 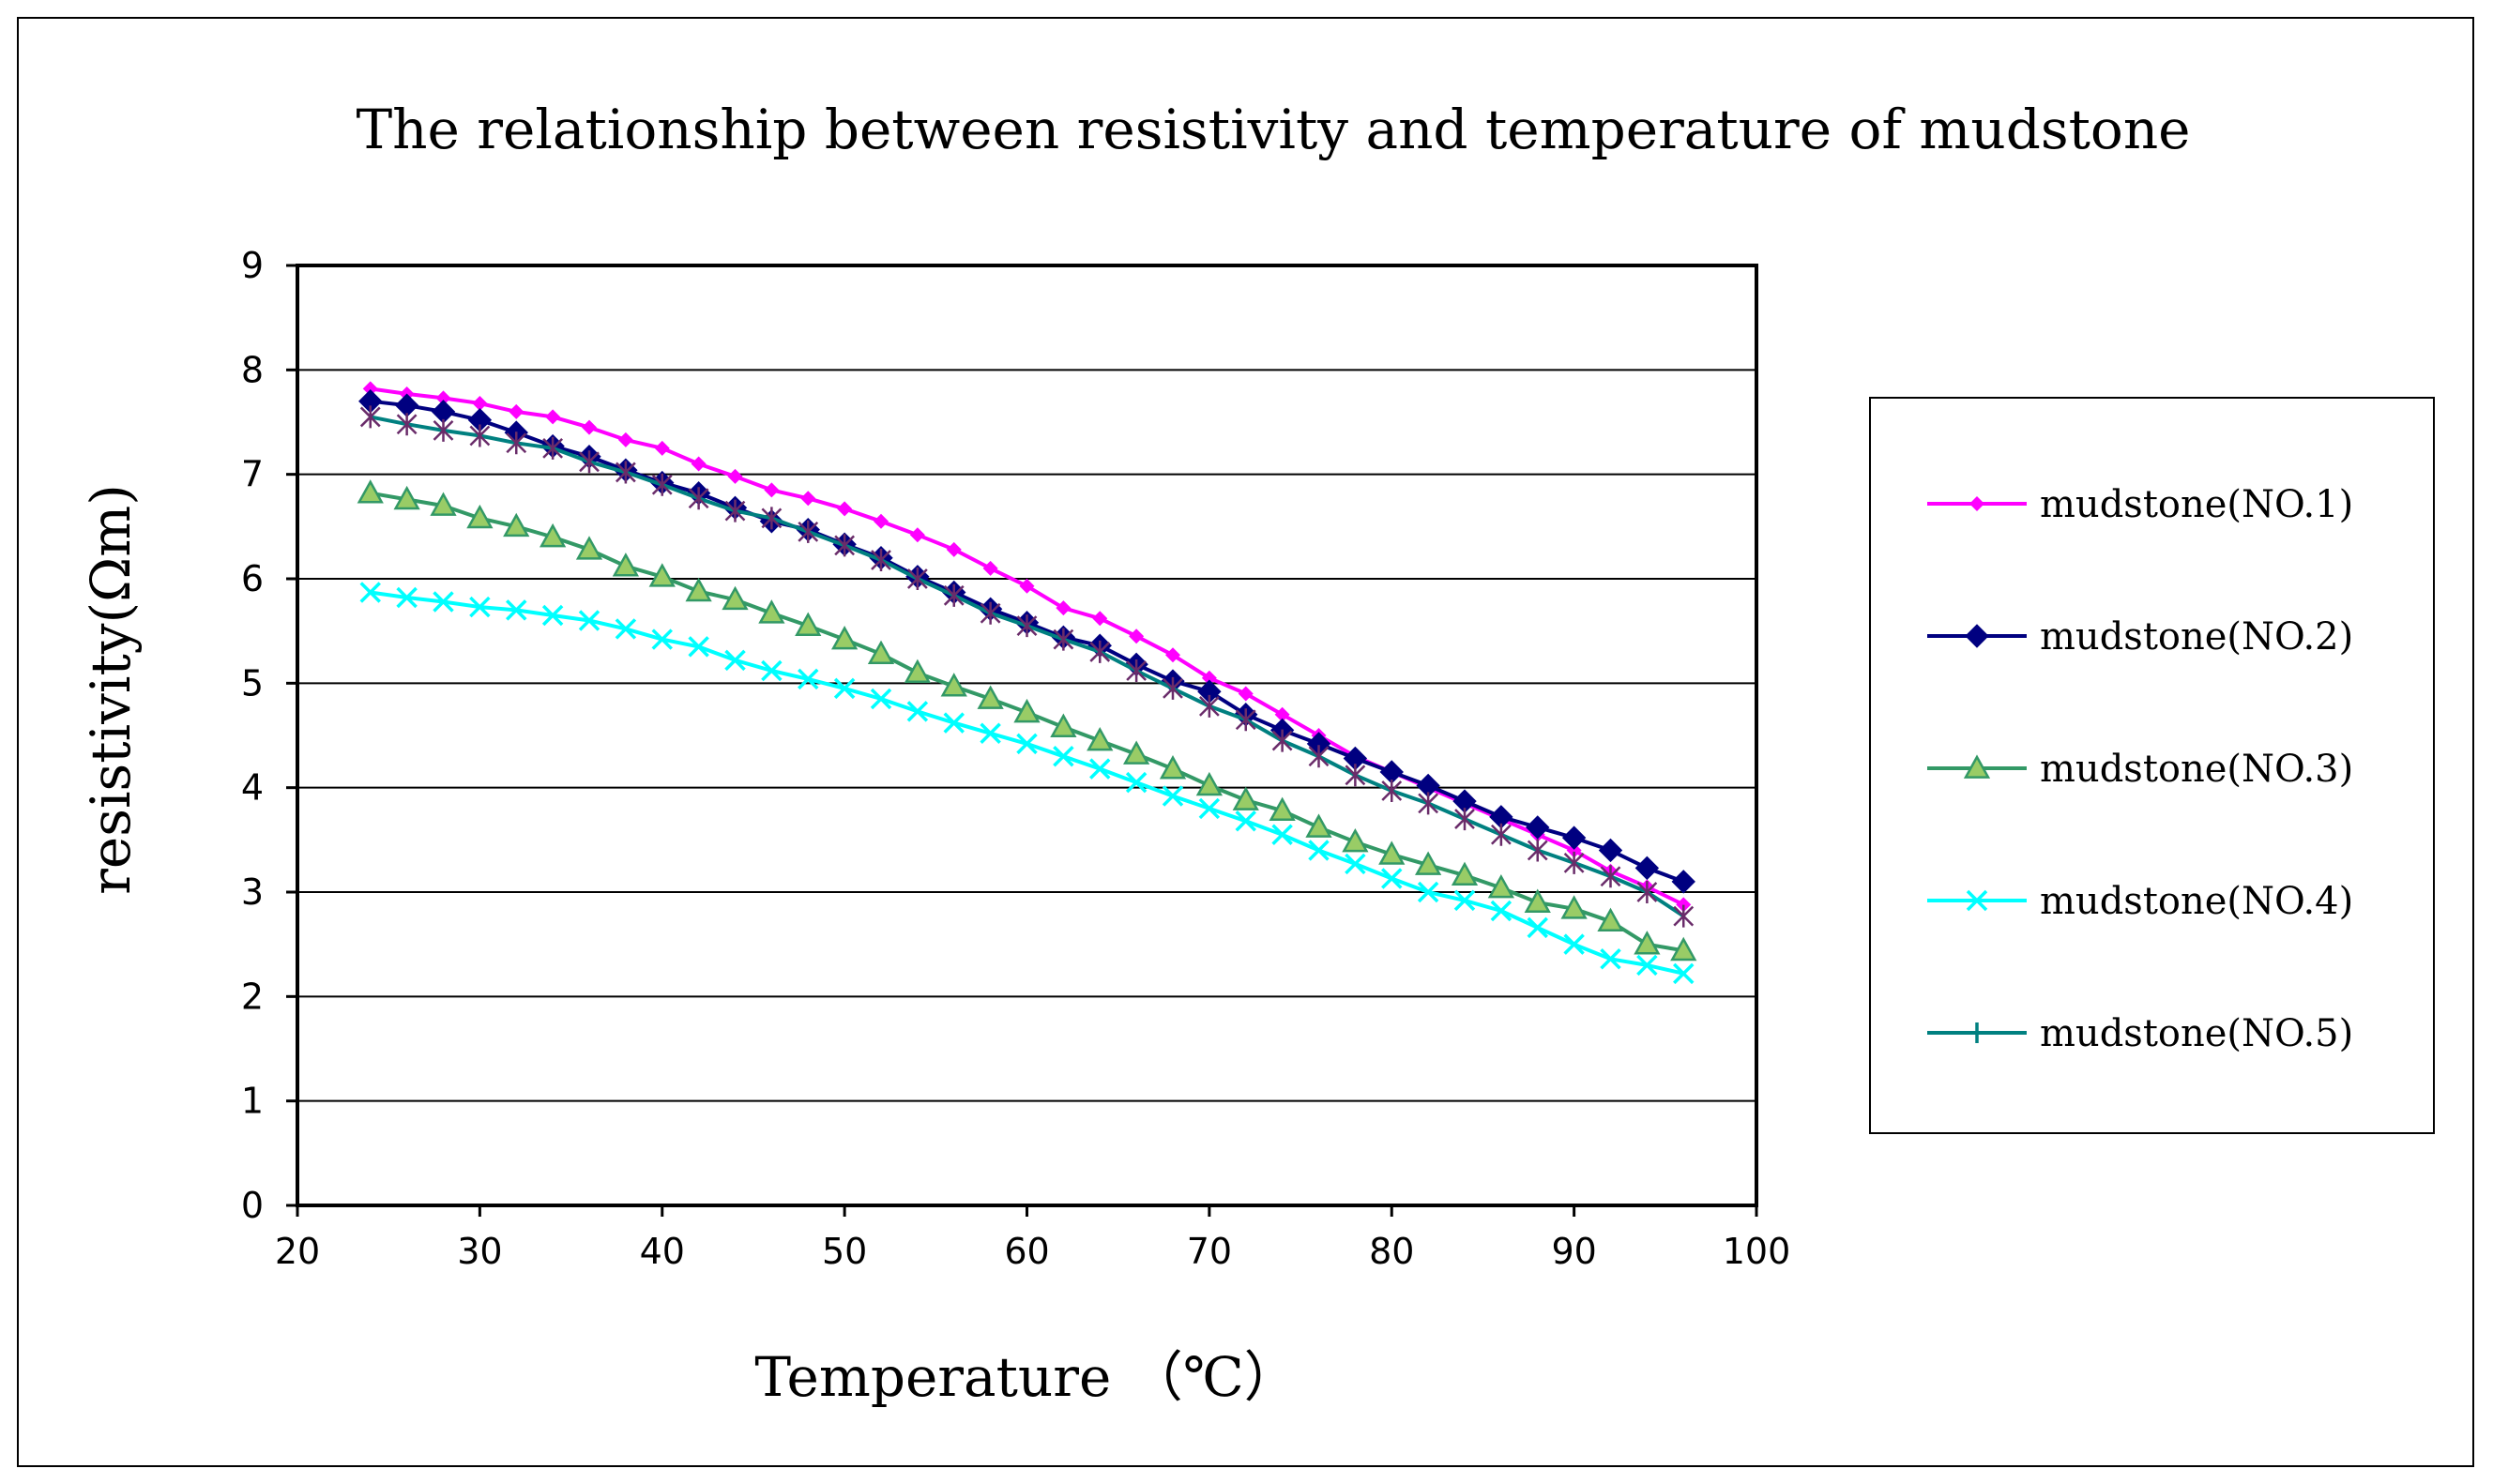 I want to click on y-tick-label: 5, so click(x=252, y=683).